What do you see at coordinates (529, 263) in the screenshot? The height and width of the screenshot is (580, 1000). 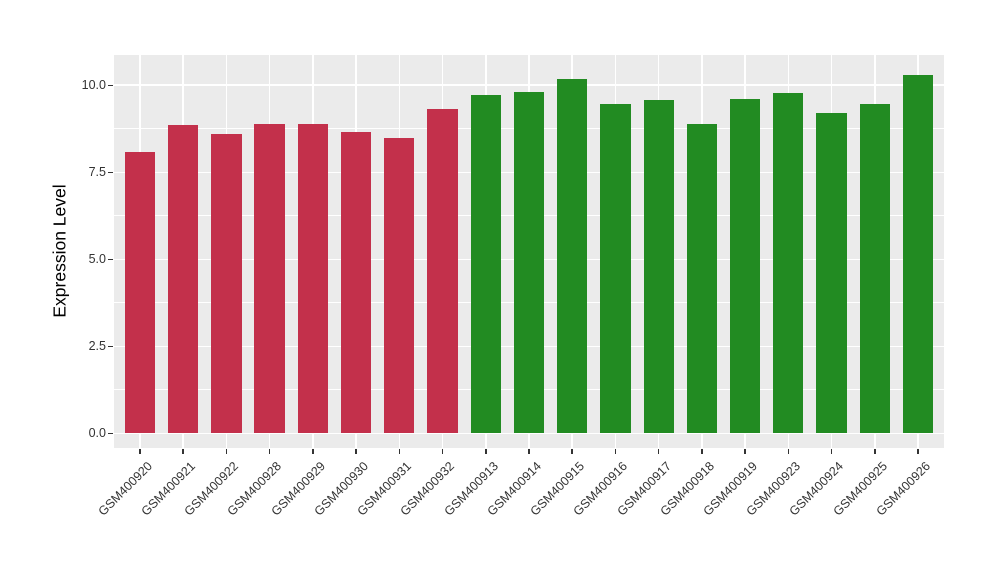 I see `bar-GSM400914` at bounding box center [529, 263].